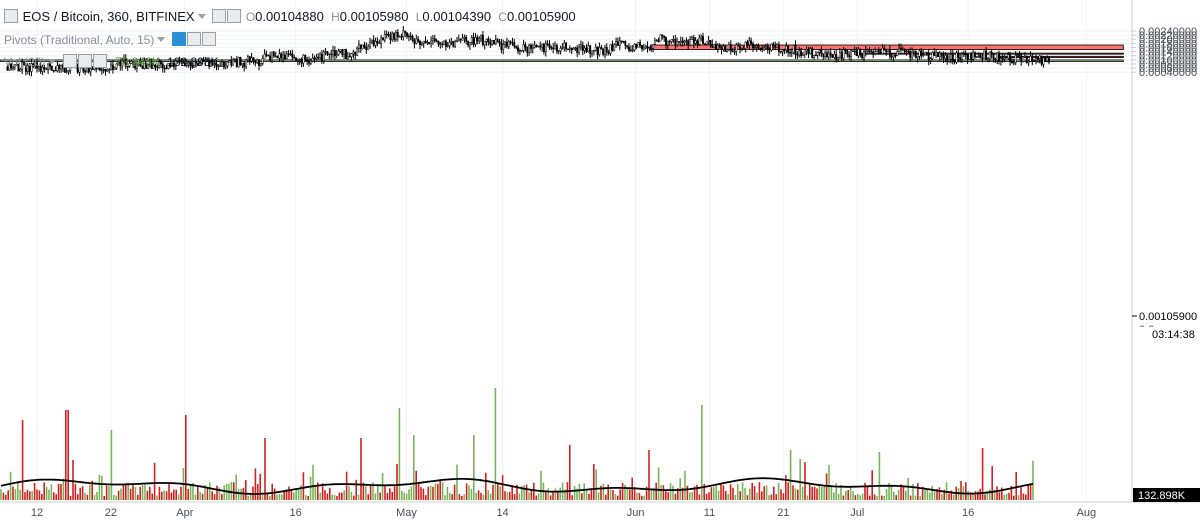  Describe the element at coordinates (11, 16) in the screenshot. I see `collapse-icon` at that location.